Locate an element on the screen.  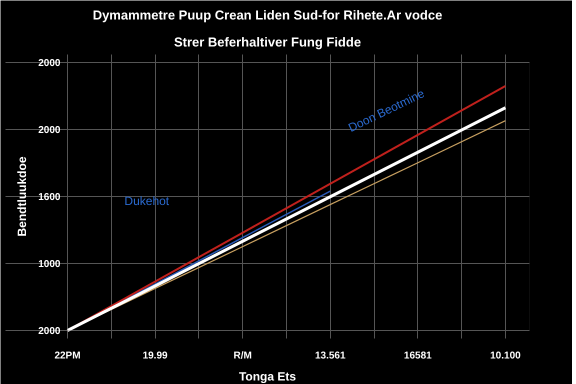
text: 2000 is located at coordinates (49, 63).